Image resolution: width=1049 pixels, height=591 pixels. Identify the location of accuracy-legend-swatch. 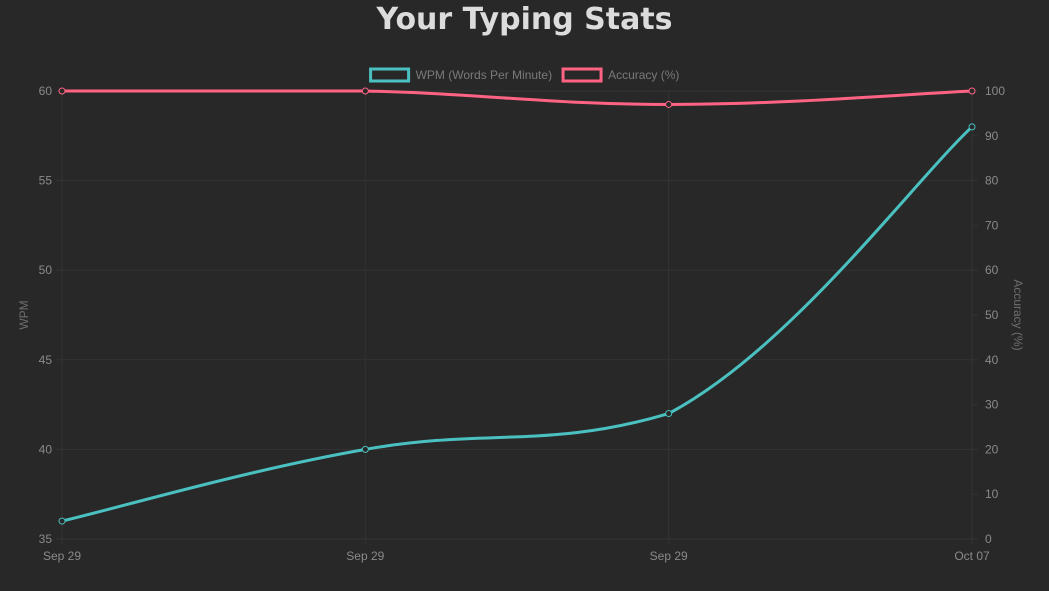
(582, 75).